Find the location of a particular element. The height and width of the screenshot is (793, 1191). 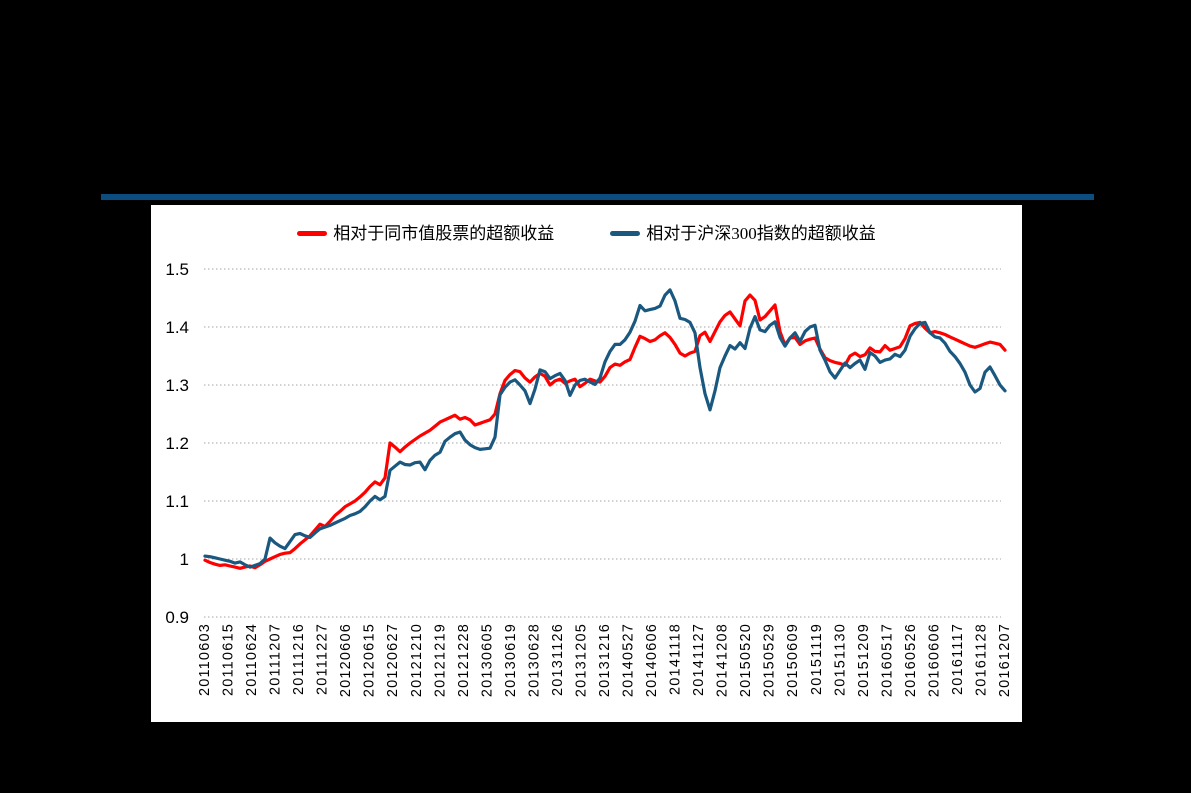

legend-item-red: 相对于同市值股票的超额收益 is located at coordinates (425, 233).